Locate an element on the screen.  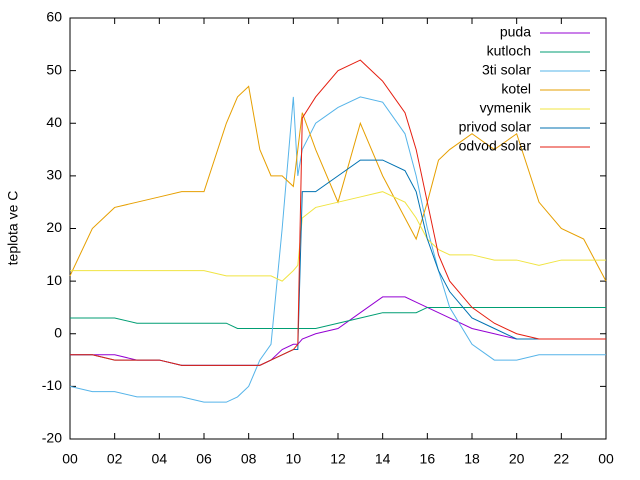
y-tick-label: 0 is located at coordinates (58, 332).